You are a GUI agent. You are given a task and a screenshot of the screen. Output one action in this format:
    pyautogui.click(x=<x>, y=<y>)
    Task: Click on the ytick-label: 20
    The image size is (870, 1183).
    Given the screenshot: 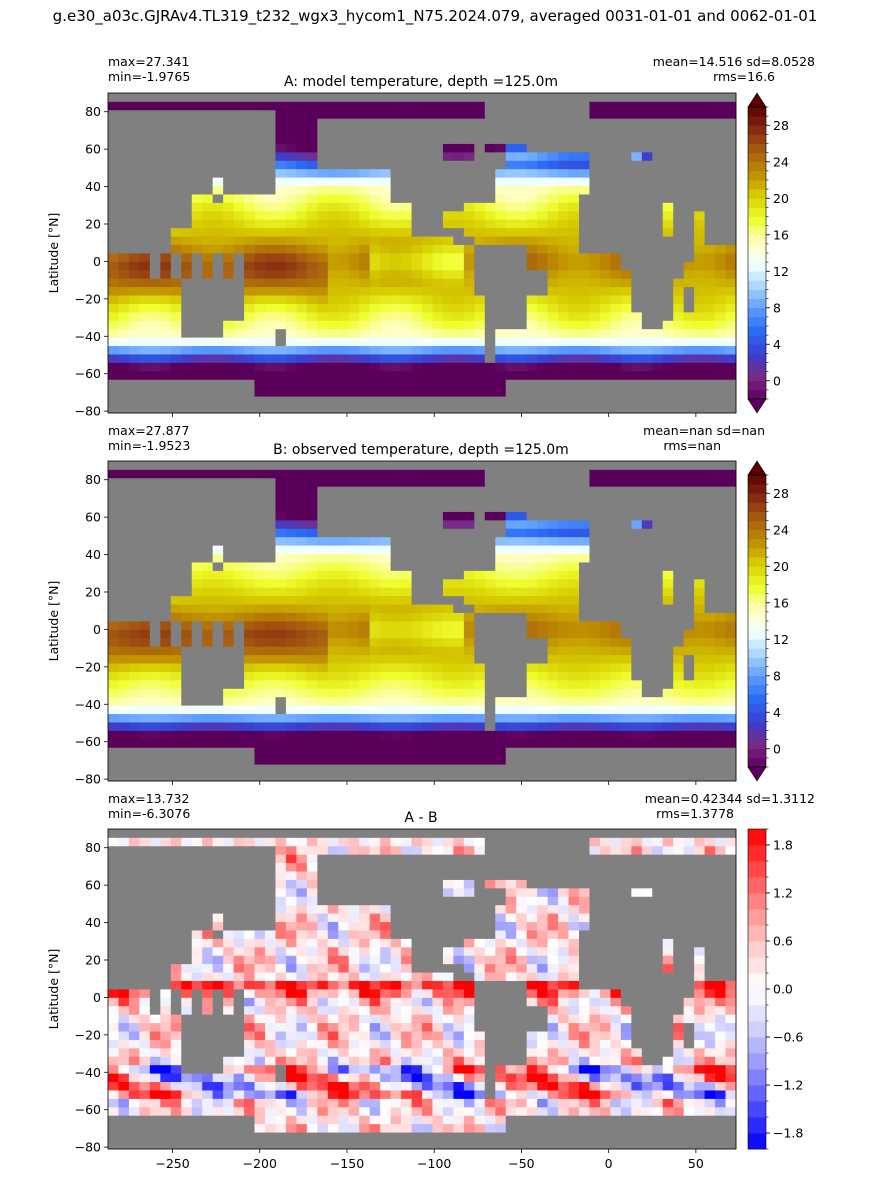 What is the action you would take?
    pyautogui.click(x=93, y=591)
    